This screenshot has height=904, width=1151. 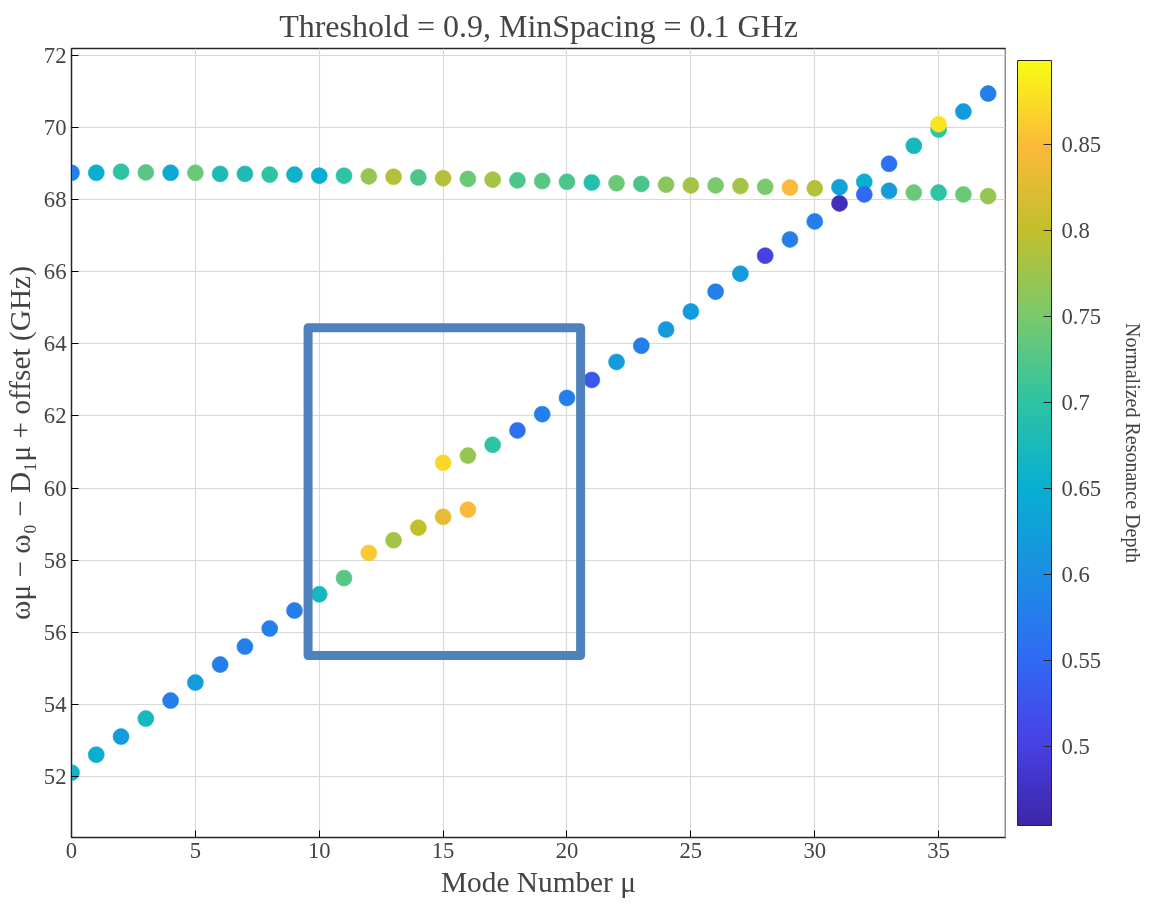 What do you see at coordinates (1081, 489) in the screenshot?
I see `color-bar-label: 0.65` at bounding box center [1081, 489].